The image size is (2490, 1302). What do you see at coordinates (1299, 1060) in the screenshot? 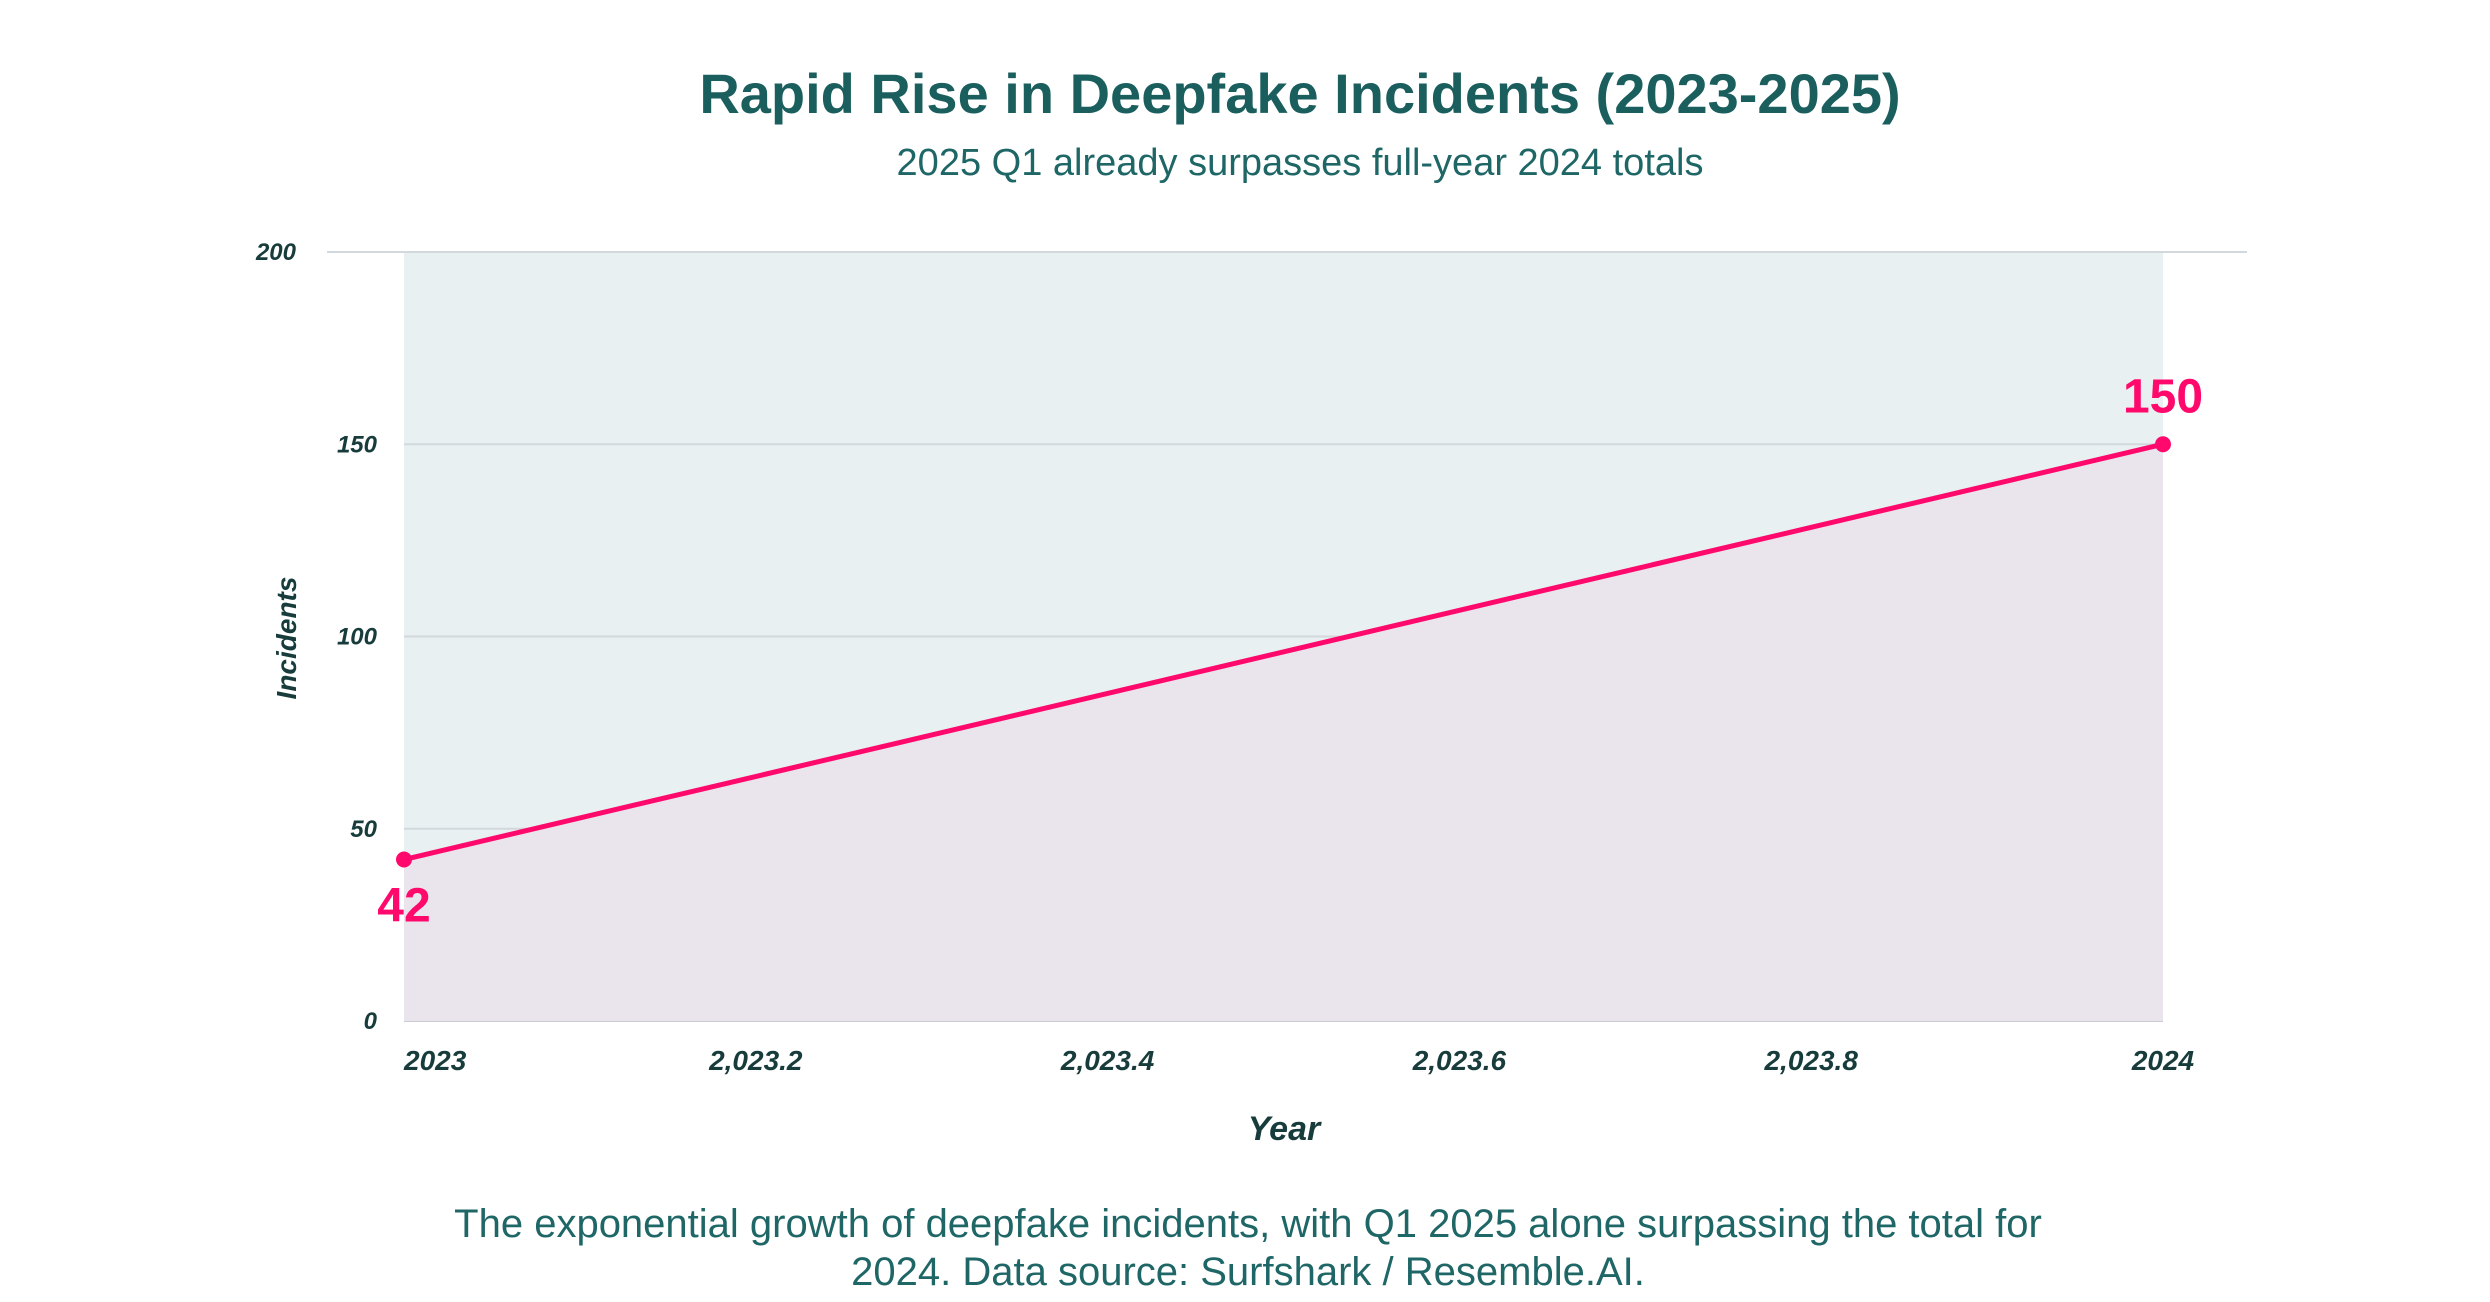
I see `x-tick-labels: 2023 2,023.2 2,023.4 2,023.6 2,023.8 2024` at bounding box center [1299, 1060].